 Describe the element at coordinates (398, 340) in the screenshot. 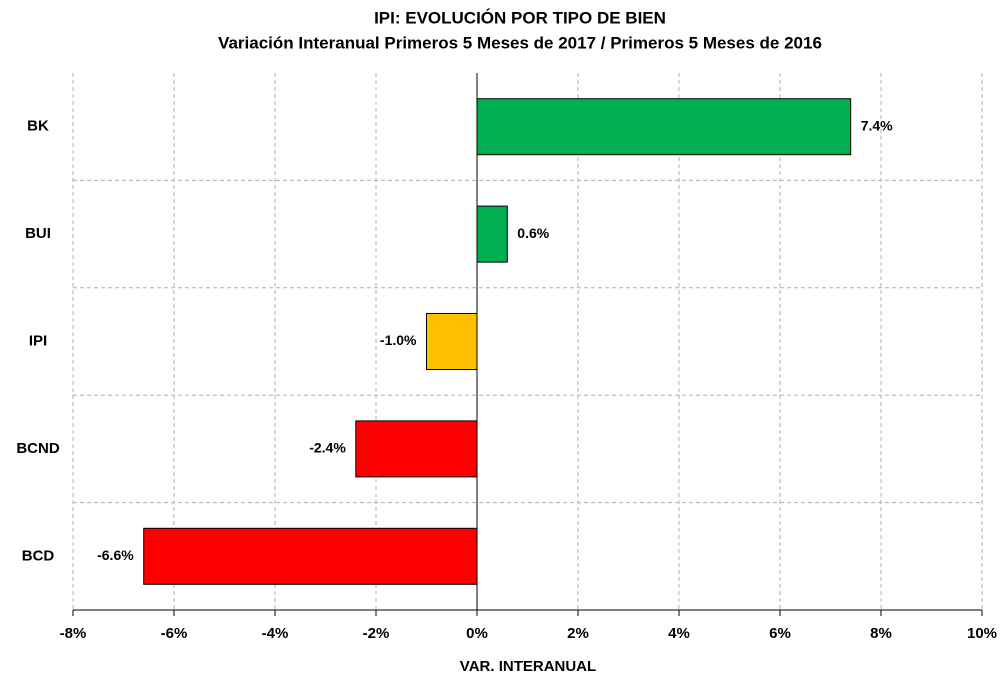

I see `value-label: -1.0%` at that location.